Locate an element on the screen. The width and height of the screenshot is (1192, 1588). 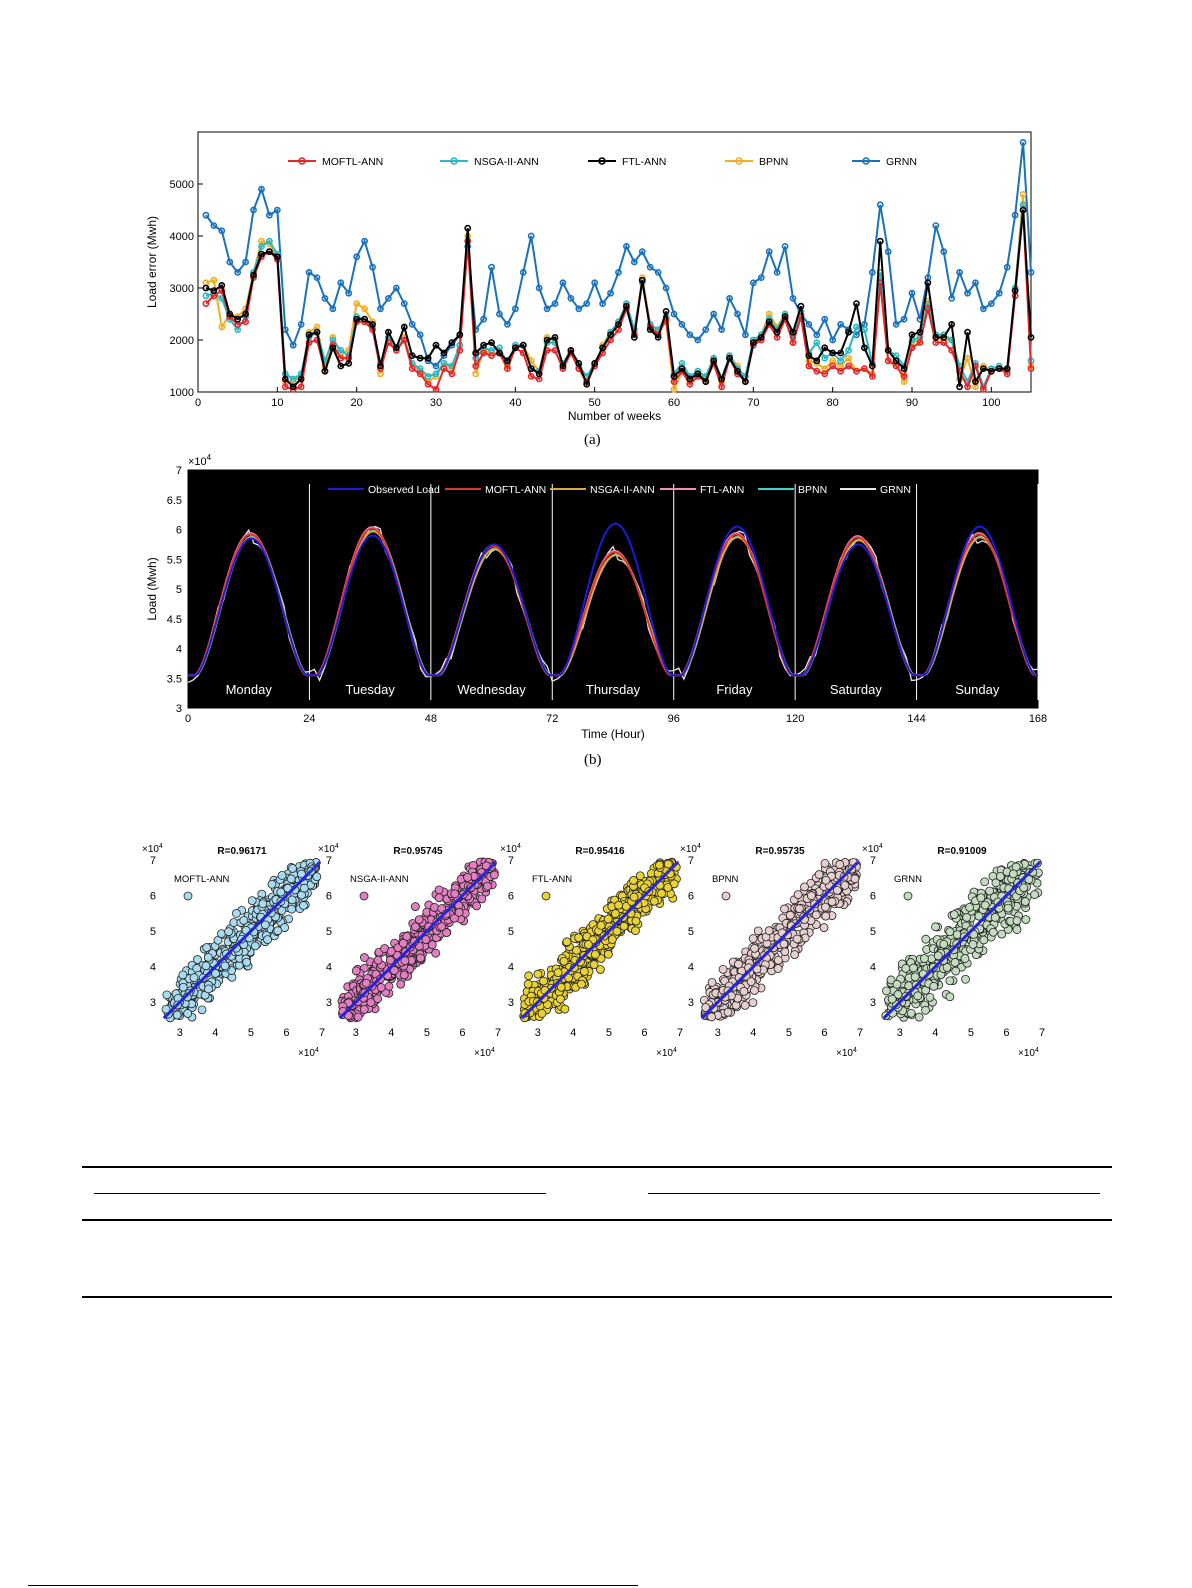
x-tick-label: 7 is located at coordinates (322, 1033).